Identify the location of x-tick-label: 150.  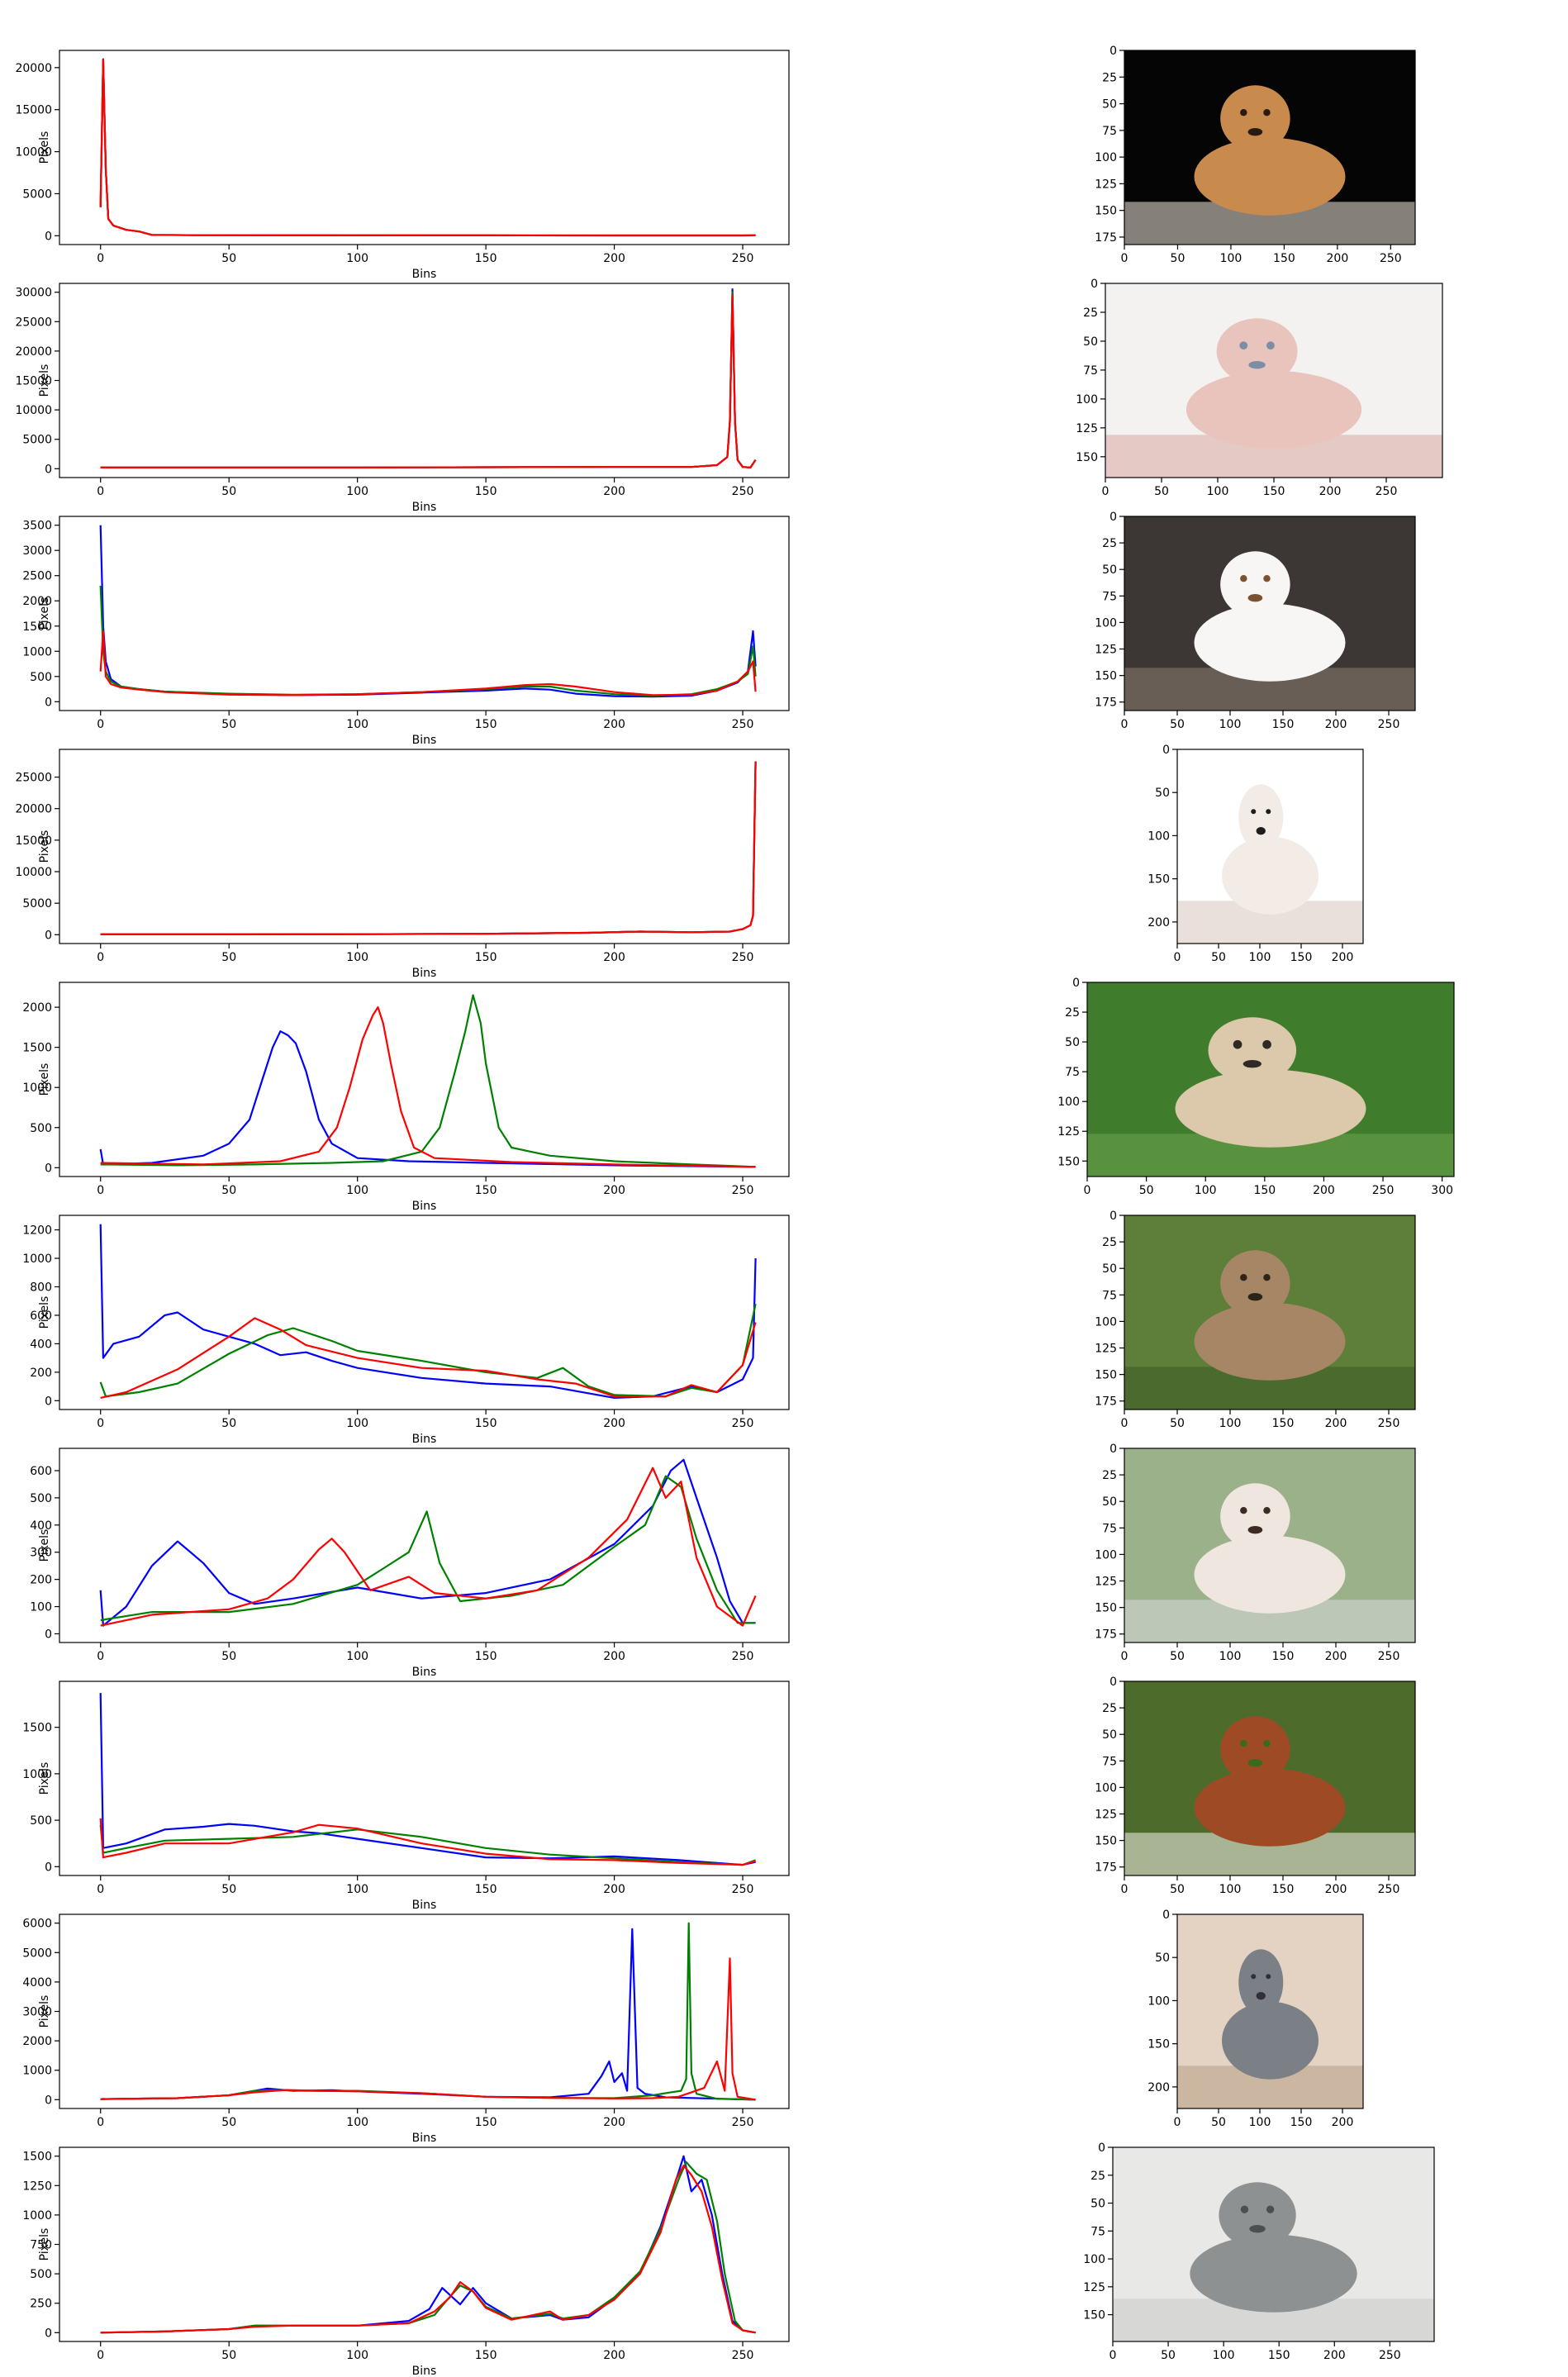
(486, 2355).